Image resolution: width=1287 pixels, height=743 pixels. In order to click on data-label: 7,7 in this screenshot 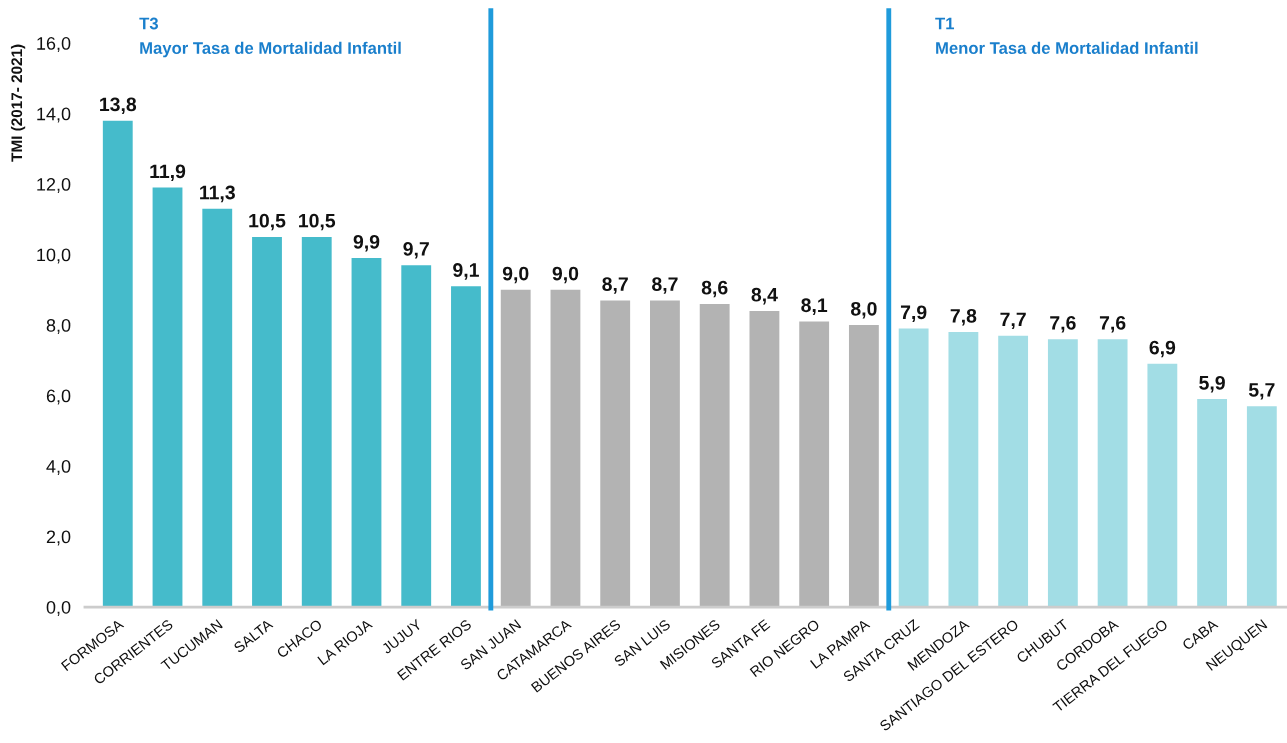, I will do `click(1013, 321)`.